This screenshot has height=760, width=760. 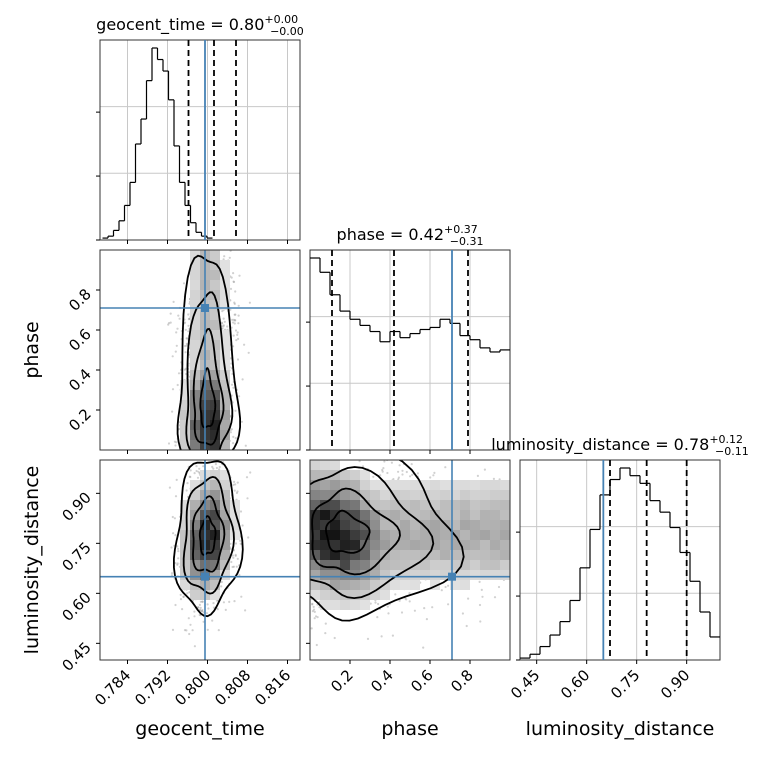 I want to click on axes-frame, so click(x=620, y=560).